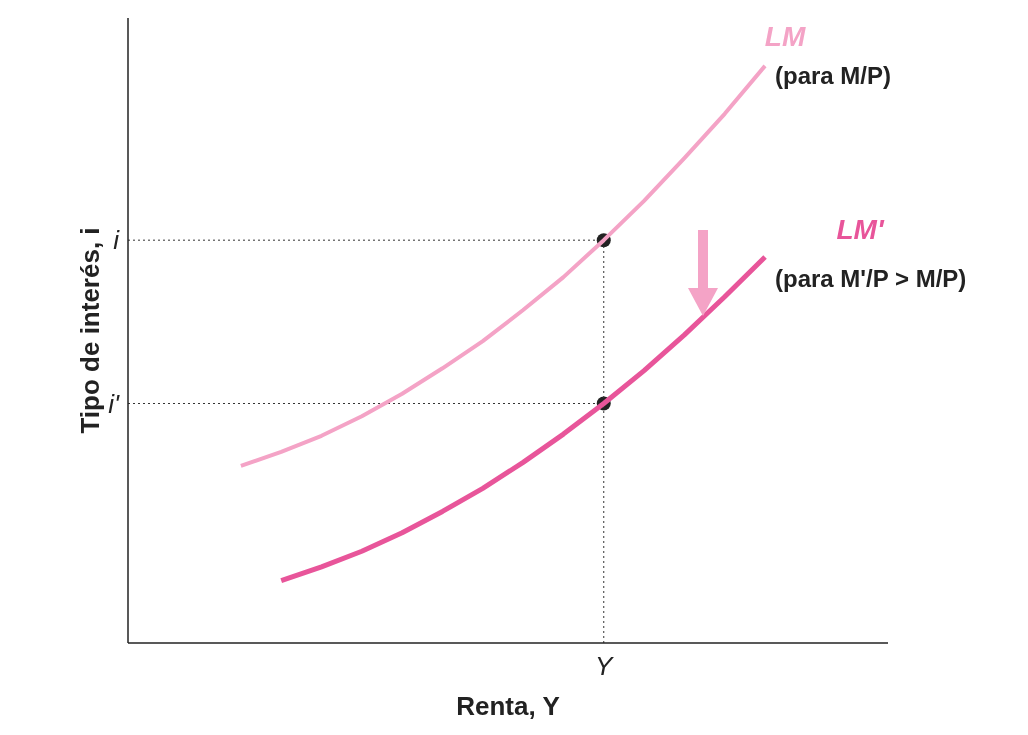 The image size is (1028, 735). Describe the element at coordinates (90, 330) in the screenshot. I see `y-axis-title: Tipo de interés, i` at that location.